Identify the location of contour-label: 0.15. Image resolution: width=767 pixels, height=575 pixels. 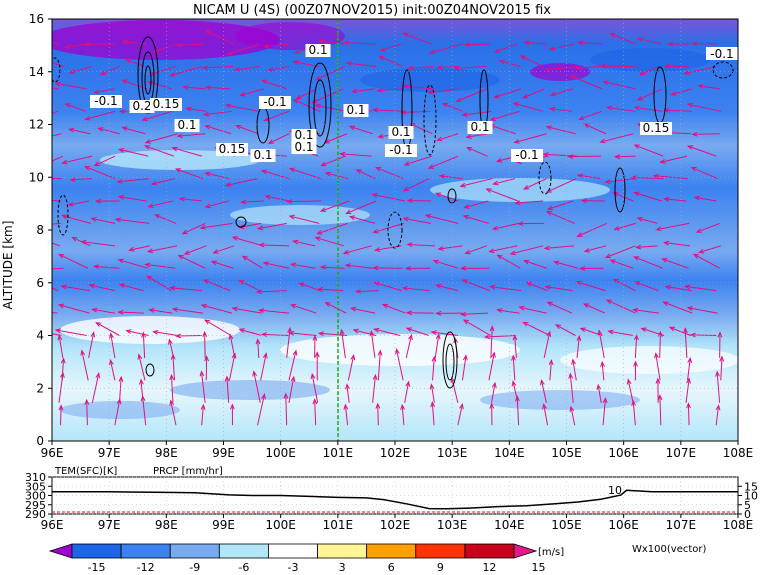
(232, 149).